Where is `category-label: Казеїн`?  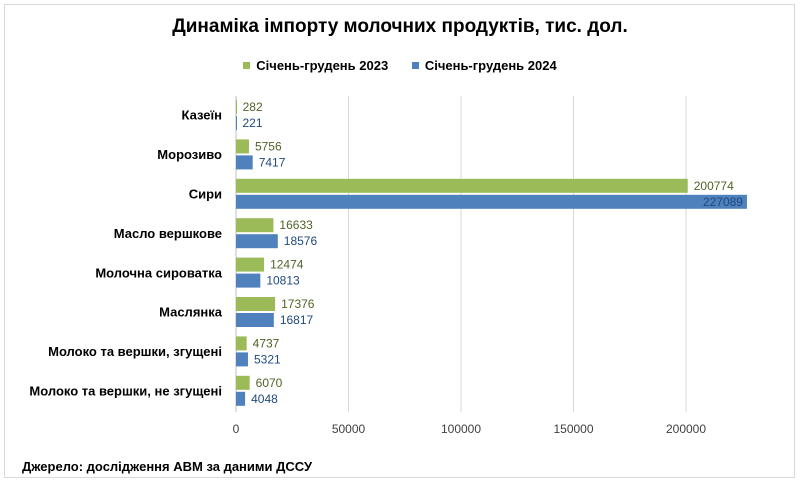
category-label: Казеїн is located at coordinates (201, 115).